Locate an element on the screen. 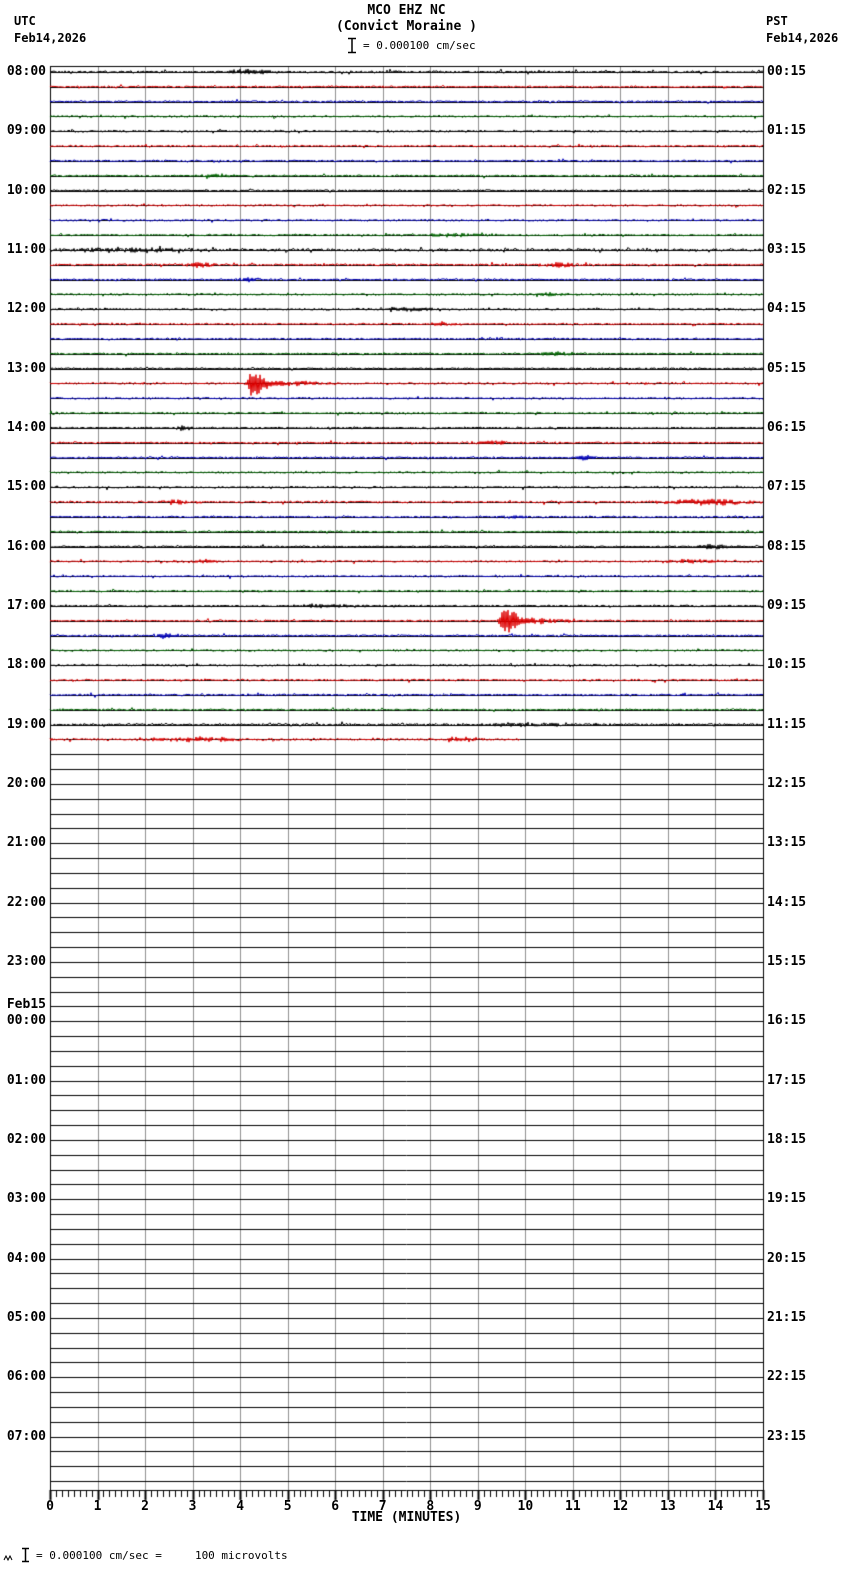  pst-hour-label: 16:15 is located at coordinates (787, 1021).